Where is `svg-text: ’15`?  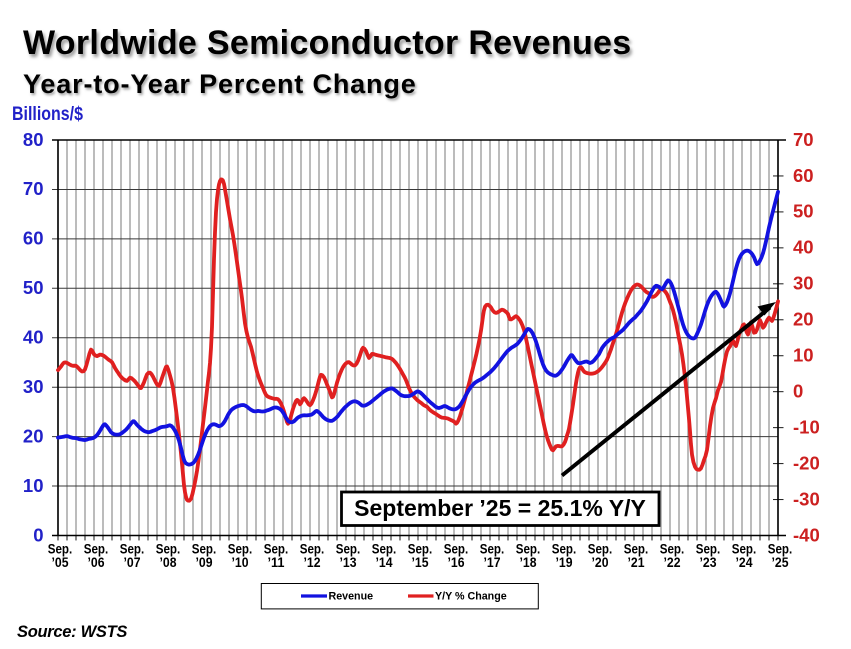
svg-text: ’15 is located at coordinates (420, 562).